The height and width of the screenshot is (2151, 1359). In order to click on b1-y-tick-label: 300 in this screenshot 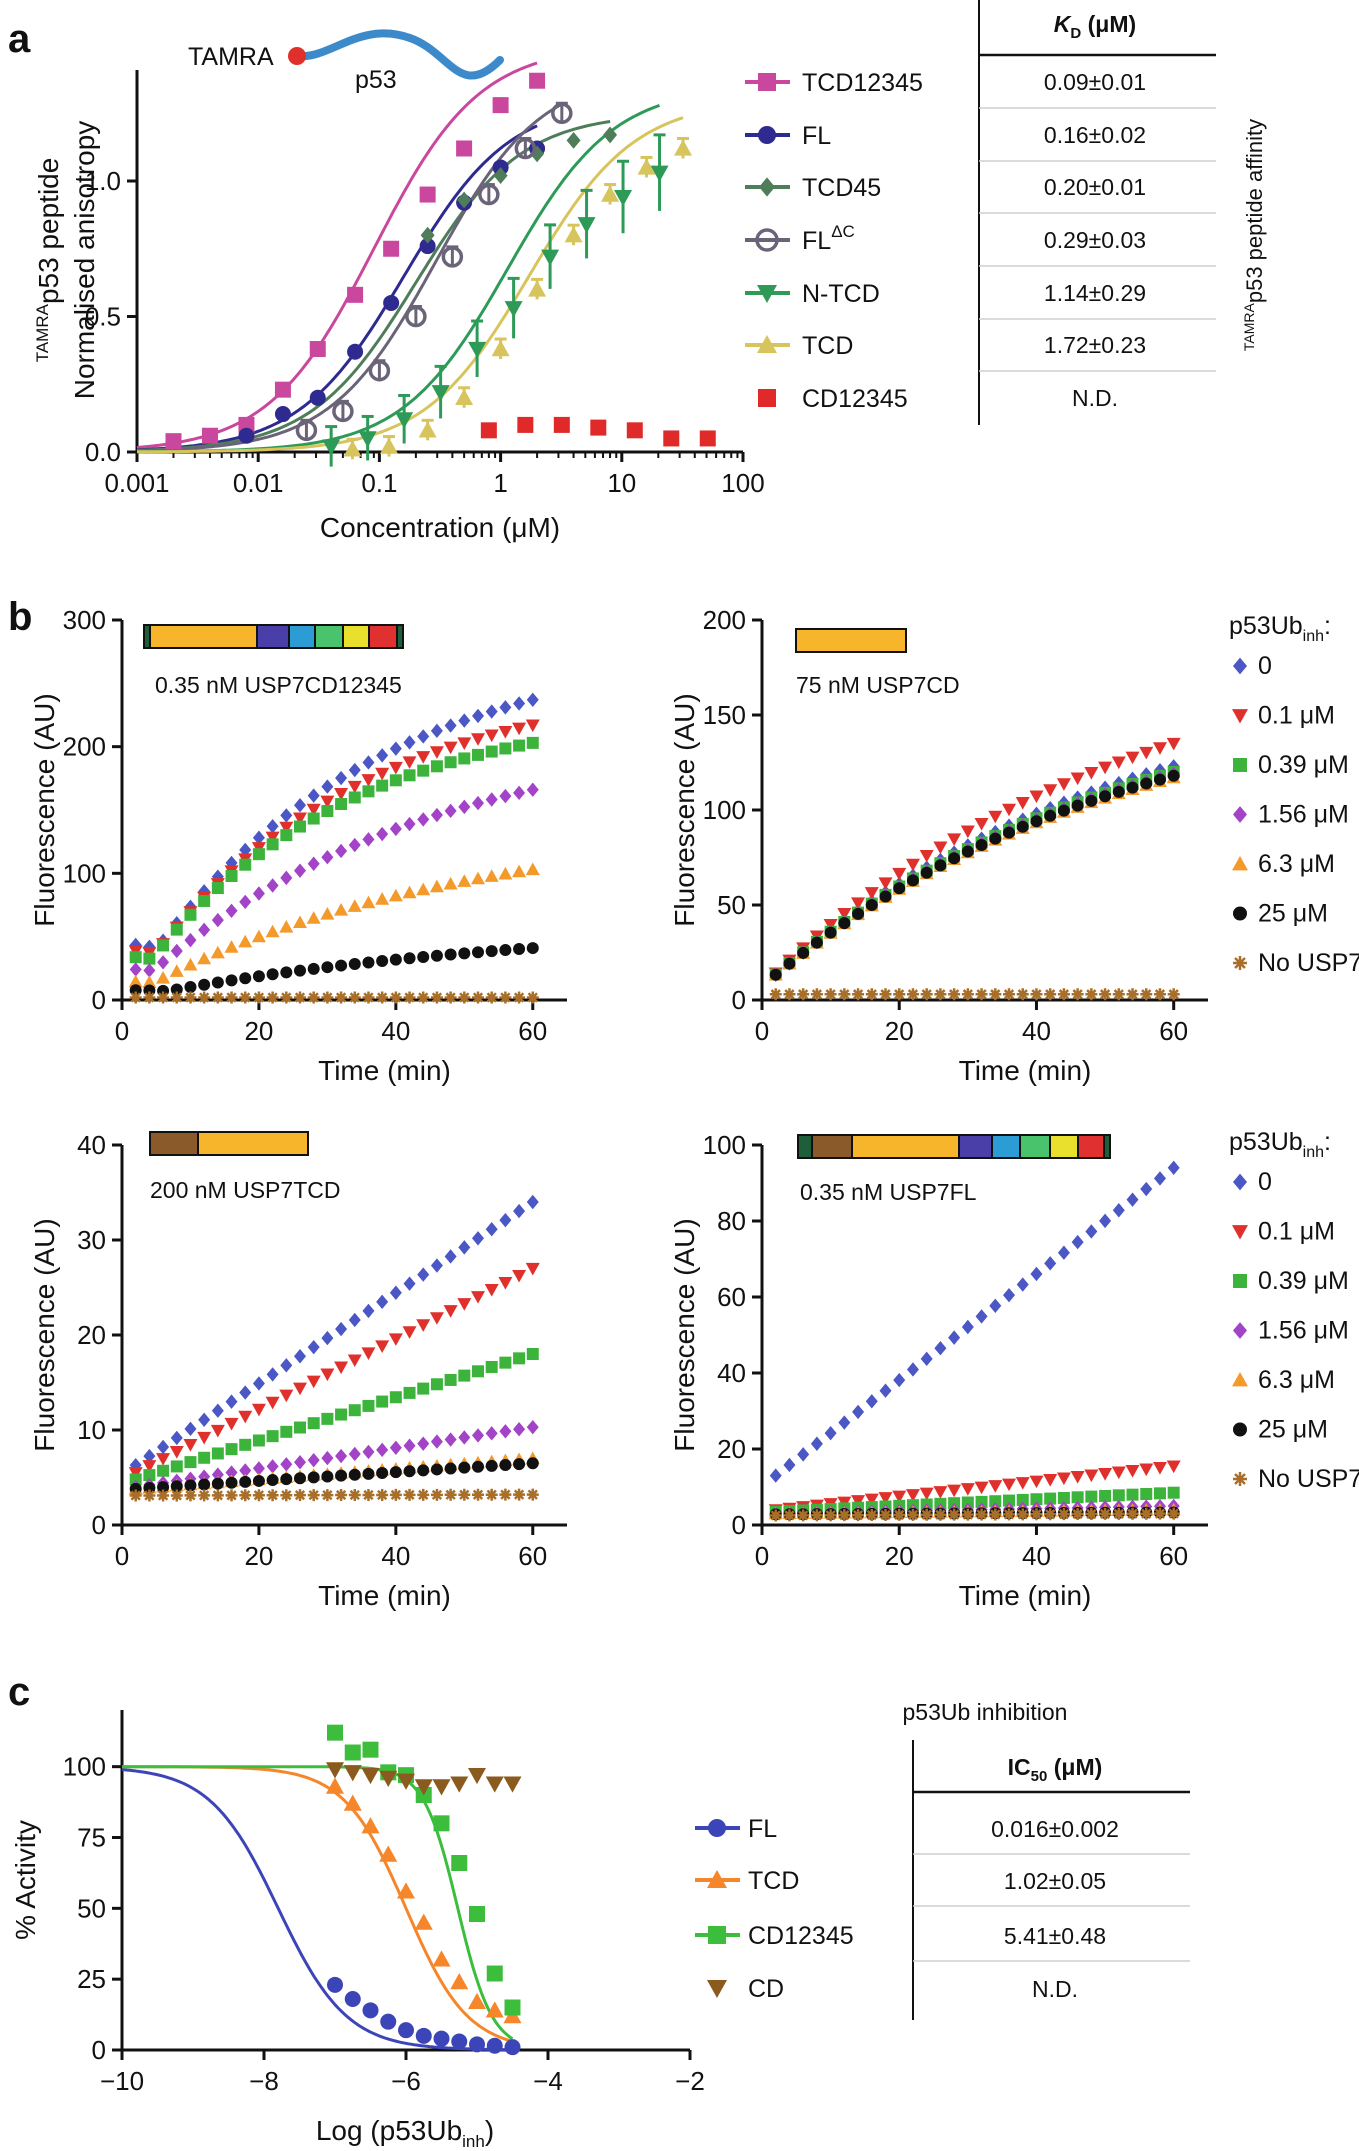, I will do `click(84, 620)`.